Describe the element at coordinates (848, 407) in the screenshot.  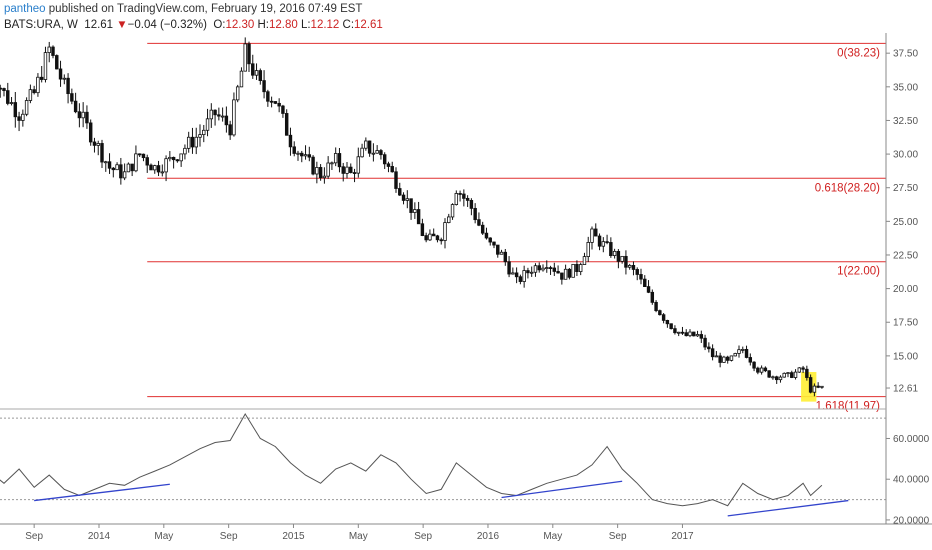
I see `fib-level-label: 1.618(11.97)` at that location.